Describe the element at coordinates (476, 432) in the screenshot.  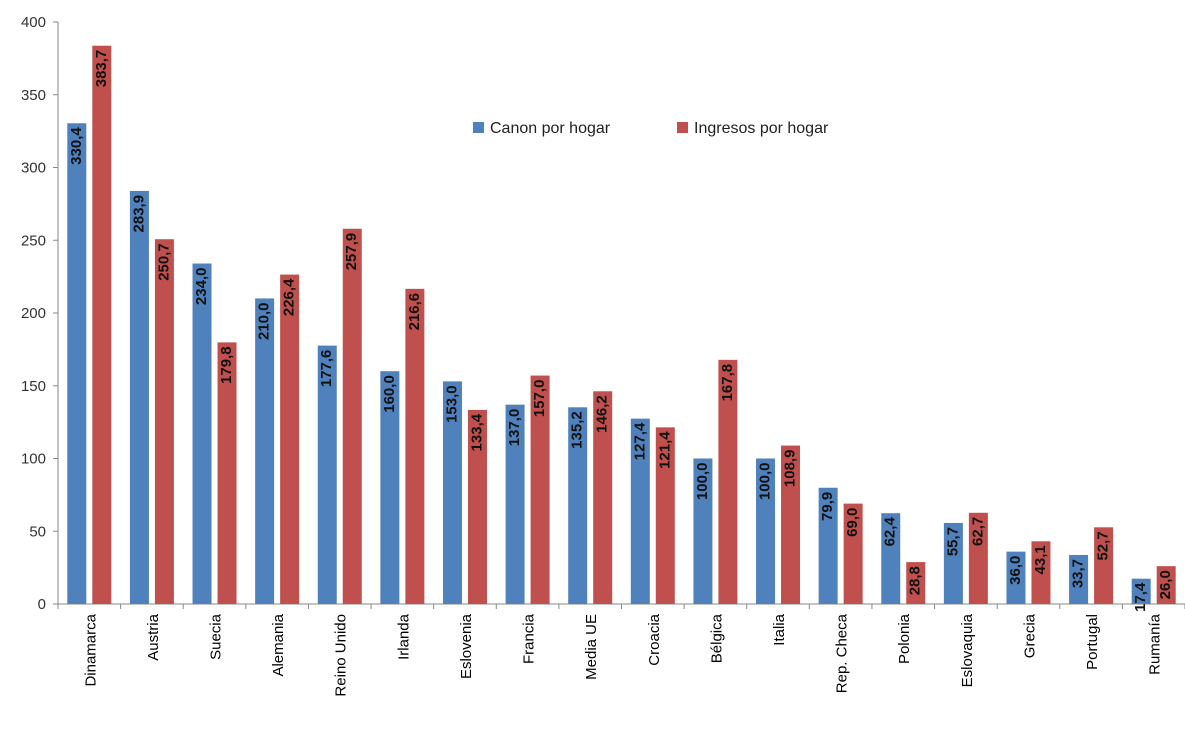
I see `data-label: 133,4` at that location.